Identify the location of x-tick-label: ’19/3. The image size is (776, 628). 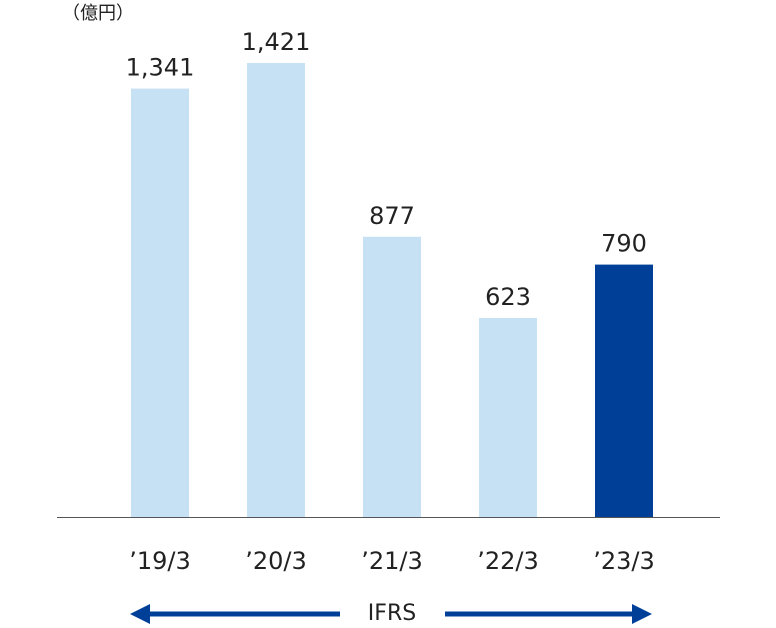
(160, 561).